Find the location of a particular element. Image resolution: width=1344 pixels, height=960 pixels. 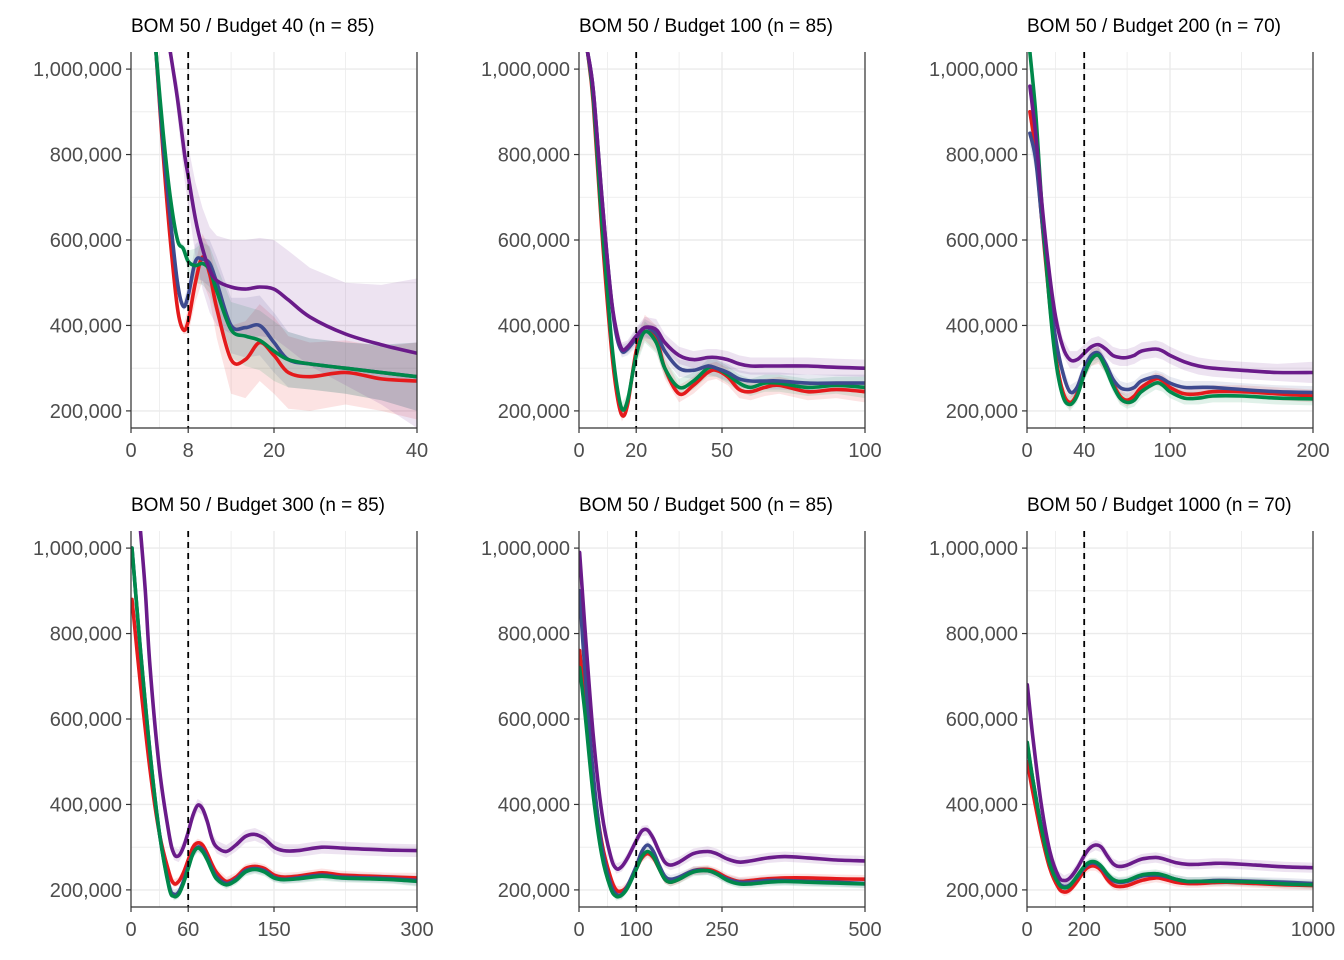

x-tick-label: 300 is located at coordinates (416, 930).